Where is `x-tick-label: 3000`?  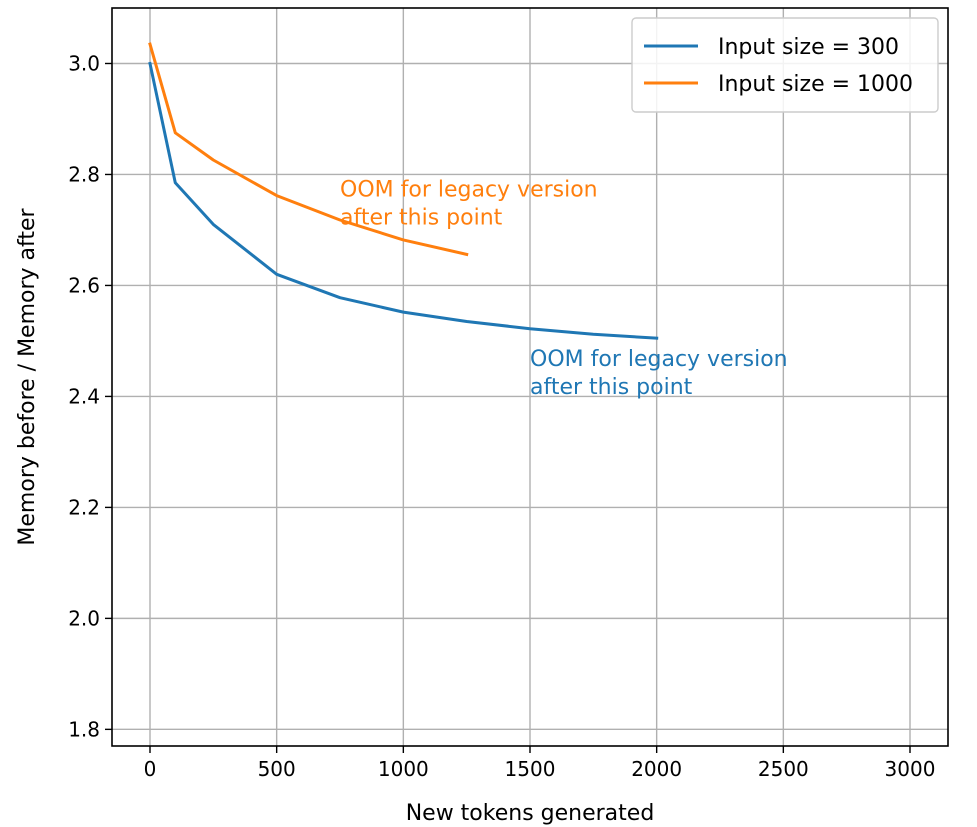 x-tick-label: 3000 is located at coordinates (910, 769).